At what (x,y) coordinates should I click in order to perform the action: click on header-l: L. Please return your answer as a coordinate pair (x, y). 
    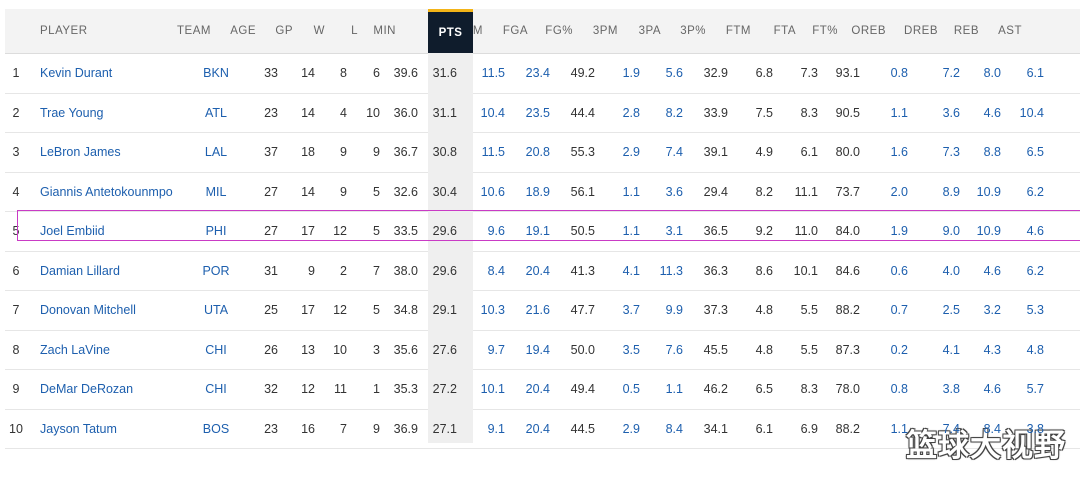
    Looking at the image, I should click on (354, 31).